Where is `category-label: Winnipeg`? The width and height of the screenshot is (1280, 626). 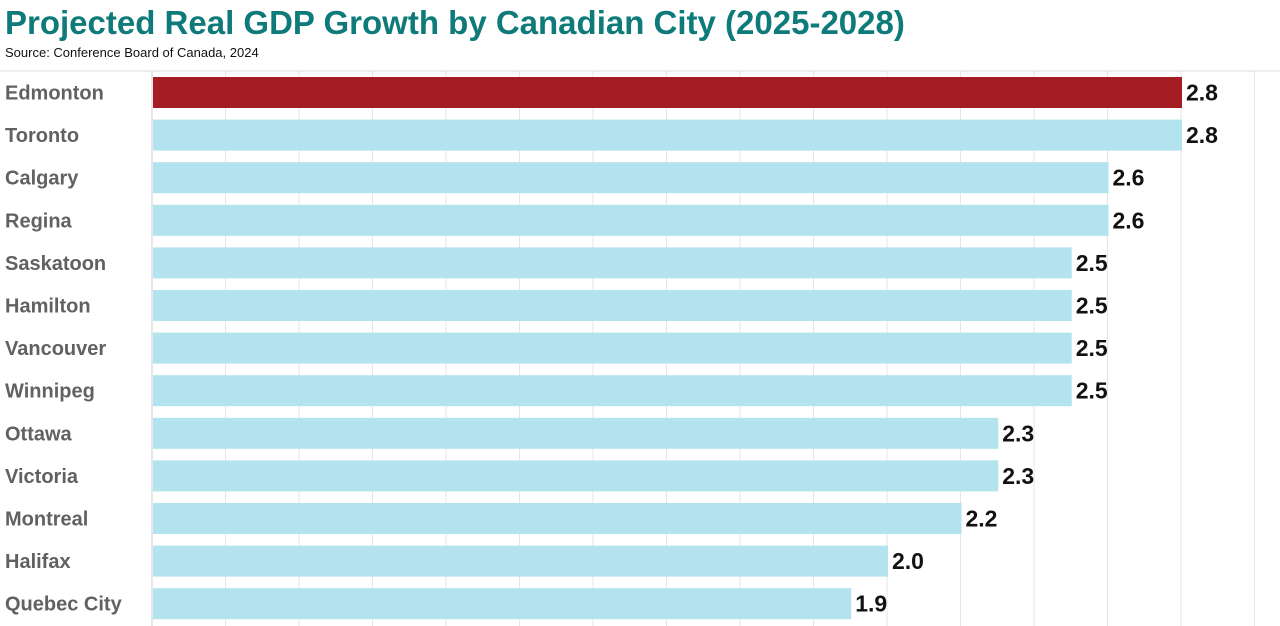
category-label: Winnipeg is located at coordinates (50, 392).